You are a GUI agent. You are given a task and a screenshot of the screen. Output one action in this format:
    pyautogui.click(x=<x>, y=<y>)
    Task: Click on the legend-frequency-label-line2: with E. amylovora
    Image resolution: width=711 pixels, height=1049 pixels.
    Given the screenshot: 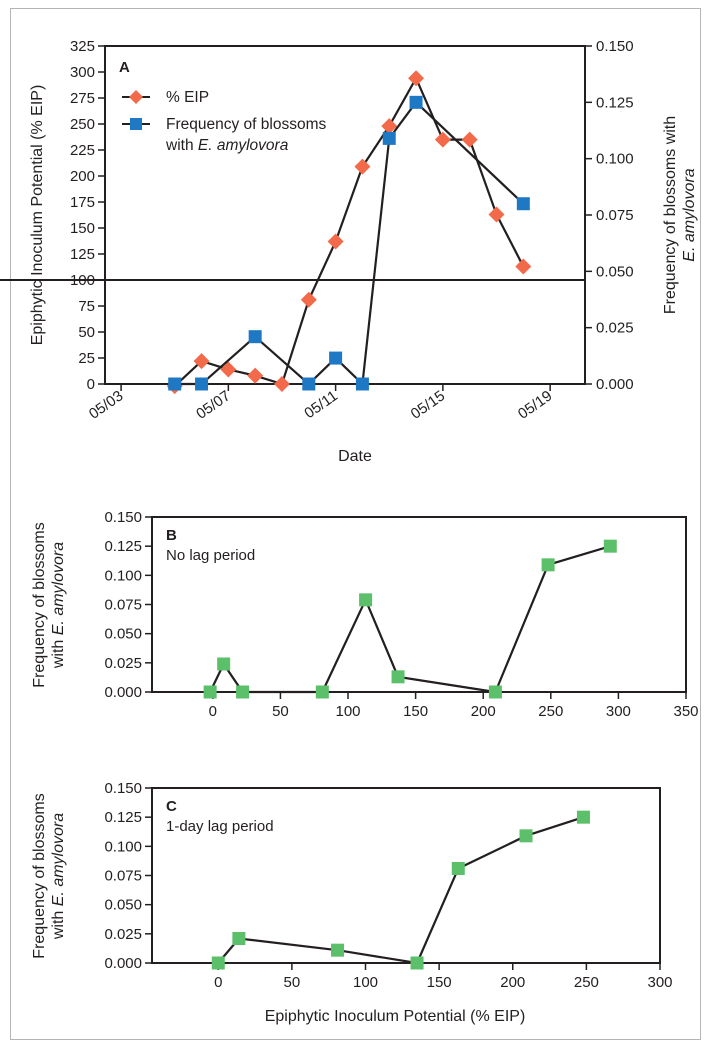 What is the action you would take?
    pyautogui.click(x=227, y=145)
    